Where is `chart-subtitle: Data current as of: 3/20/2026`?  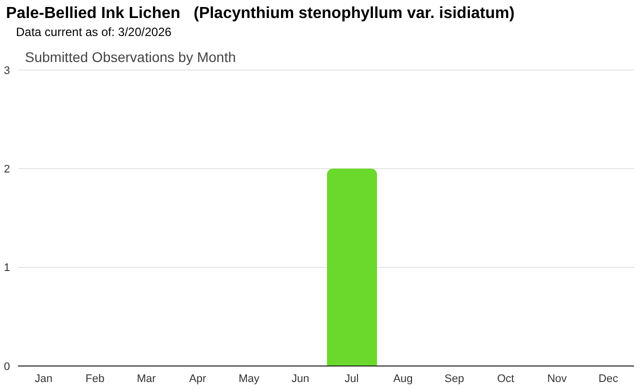
chart-subtitle: Data current as of: 3/20/2026 is located at coordinates (94, 32).